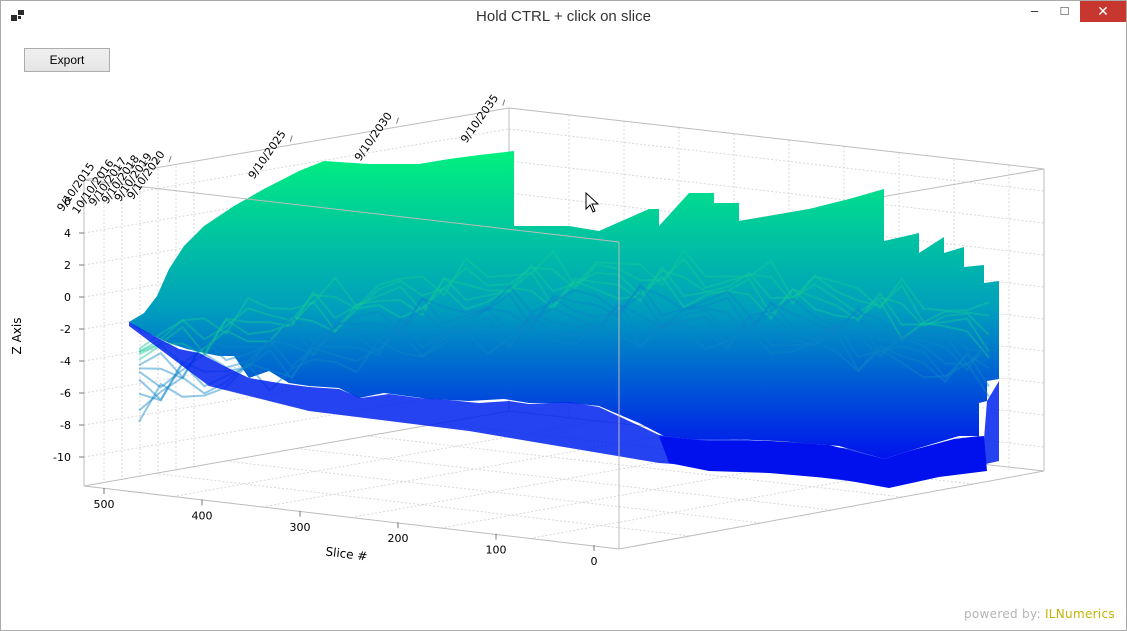 The width and height of the screenshot is (1127, 631). What do you see at coordinates (351, 211) in the screenshot?
I see `box-front-top-edge` at bounding box center [351, 211].